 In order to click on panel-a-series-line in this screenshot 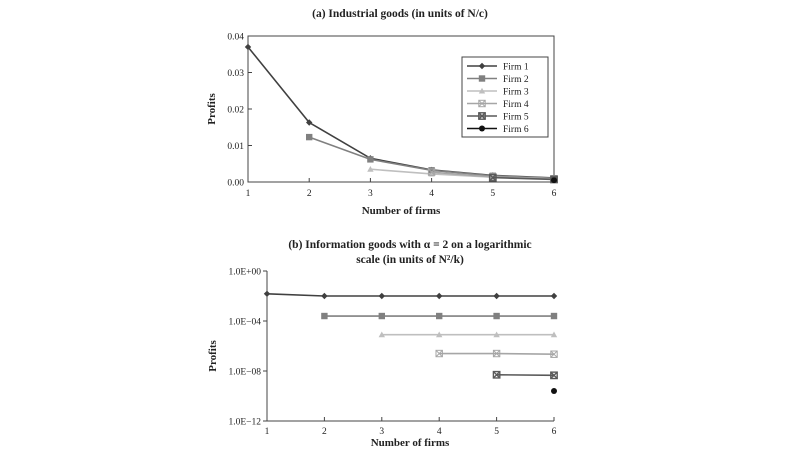, I will do `click(523, 178)`.